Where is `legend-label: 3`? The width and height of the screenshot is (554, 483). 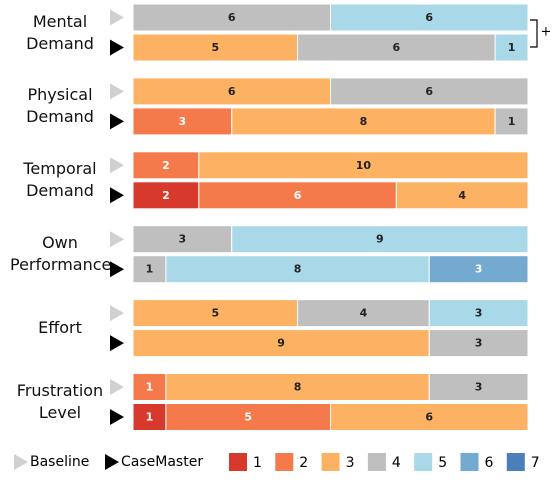
legend-label: 3 is located at coordinates (350, 463).